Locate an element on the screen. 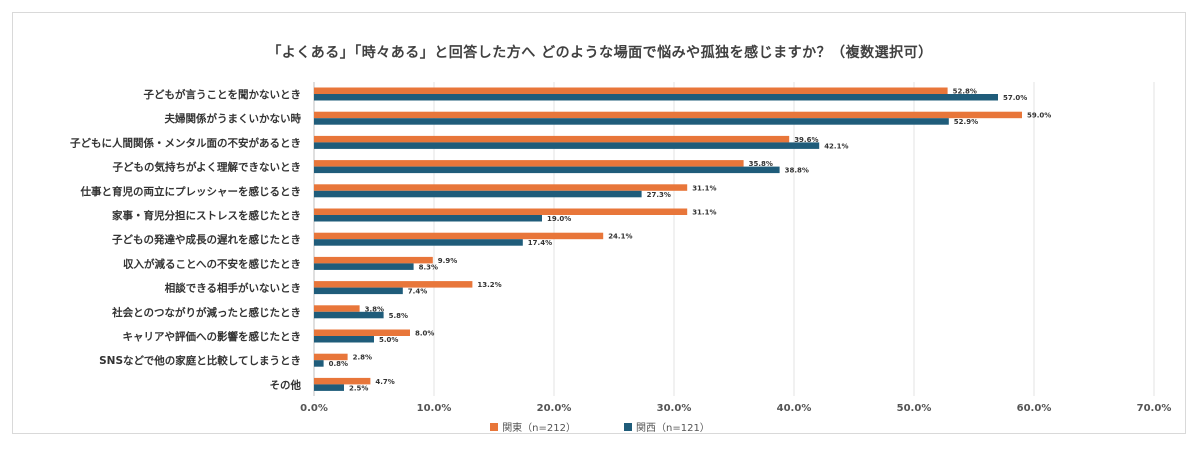  legend-label-kanto: 関東（n=212） is located at coordinates (539, 428).